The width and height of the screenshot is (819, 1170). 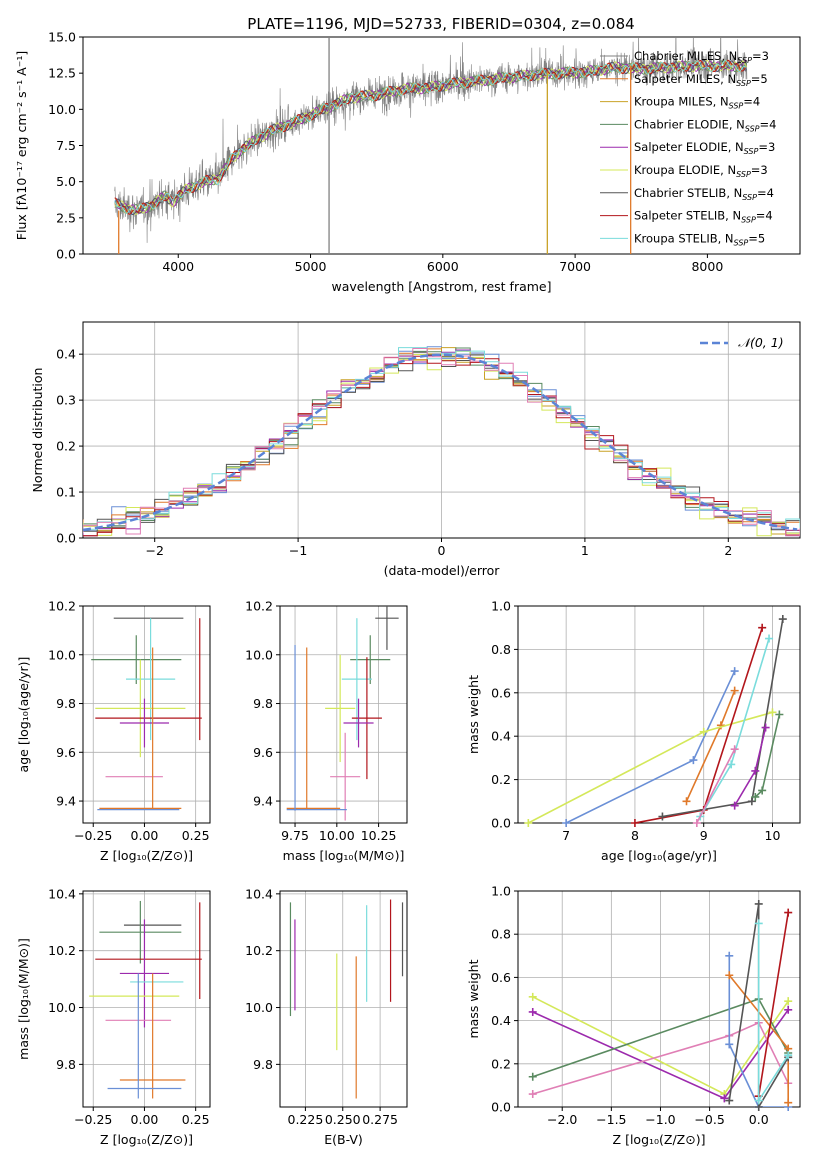 What do you see at coordinates (145, 835) in the screenshot?
I see `age_vs_Z-xtick-label: 0.00` at bounding box center [145, 835].